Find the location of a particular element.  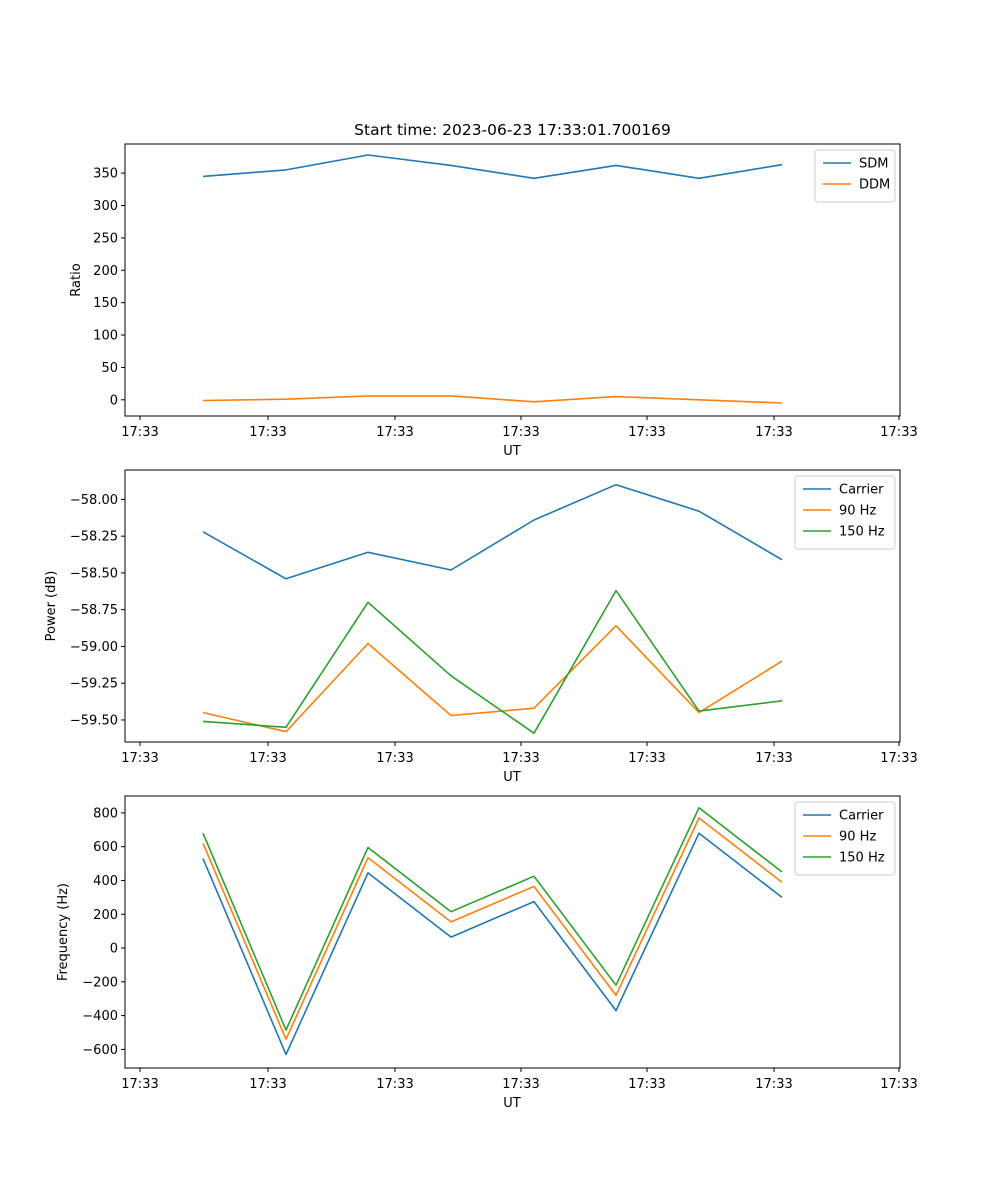

chart-title: Start time: 2023-06-23 17:33:01.700169 is located at coordinates (512, 130).